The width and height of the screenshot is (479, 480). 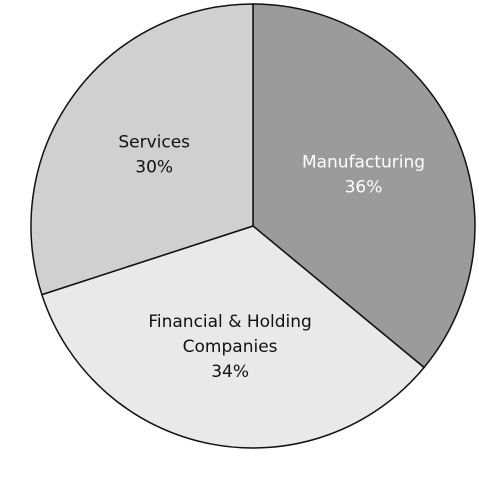 I want to click on slice-percent-label: 30%, so click(x=154, y=168).